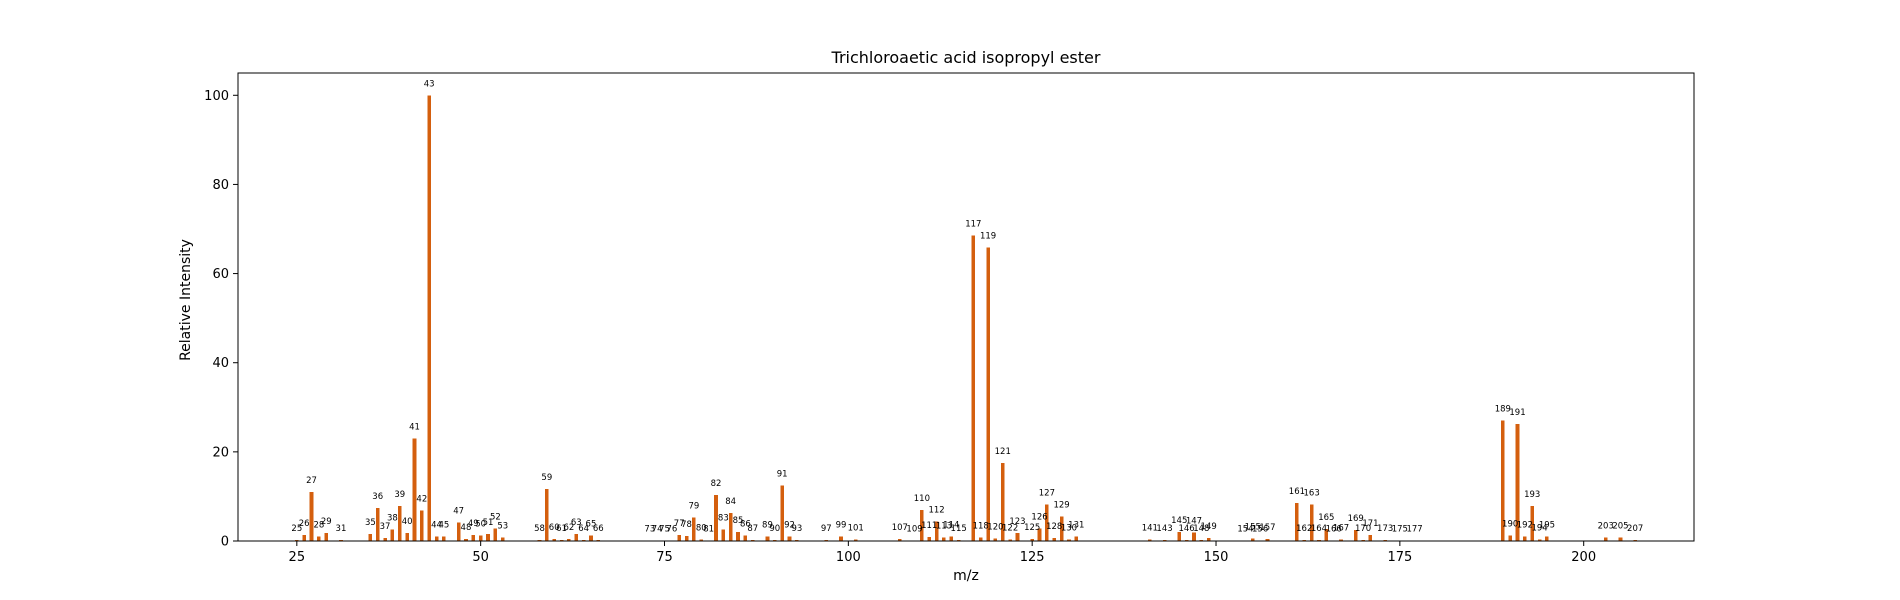 The height and width of the screenshot is (600, 1900). Describe the element at coordinates (664, 530) in the screenshot. I see `peak-label-75: 75` at that location.